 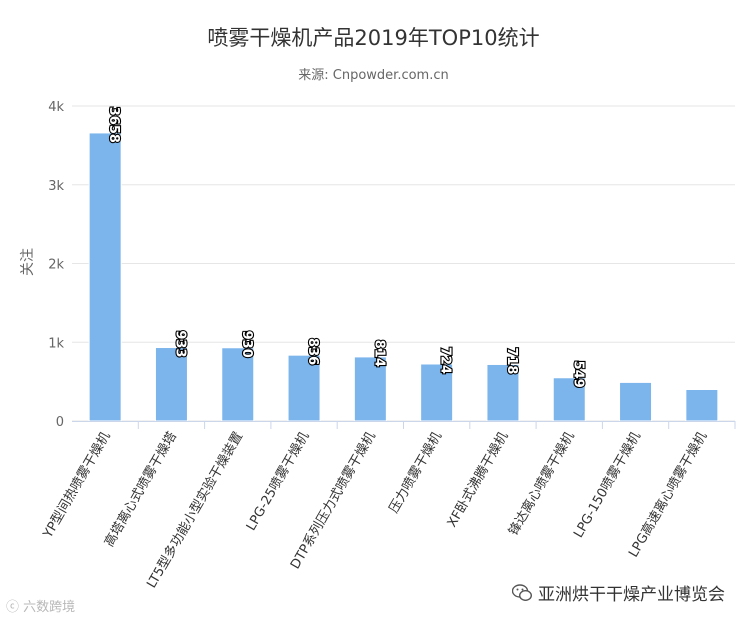 I want to click on y-axis-label: 关注, so click(x=28, y=262).